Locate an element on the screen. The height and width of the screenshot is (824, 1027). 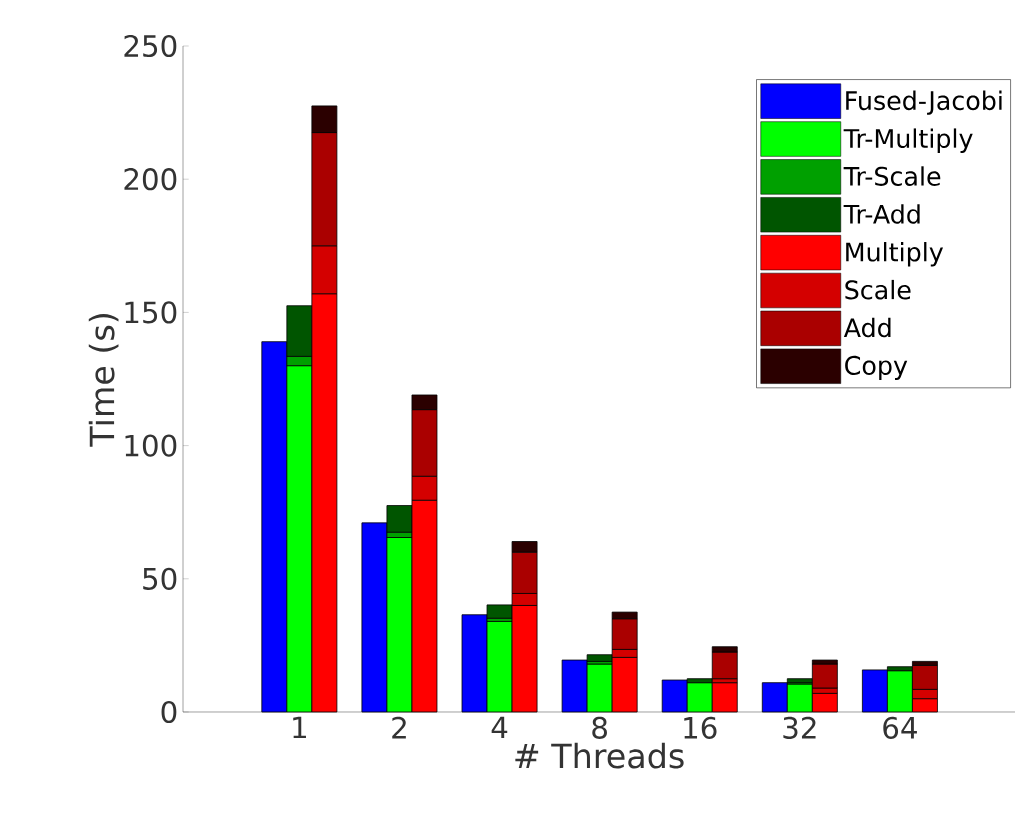
legend-label: Scale is located at coordinates (878, 289).